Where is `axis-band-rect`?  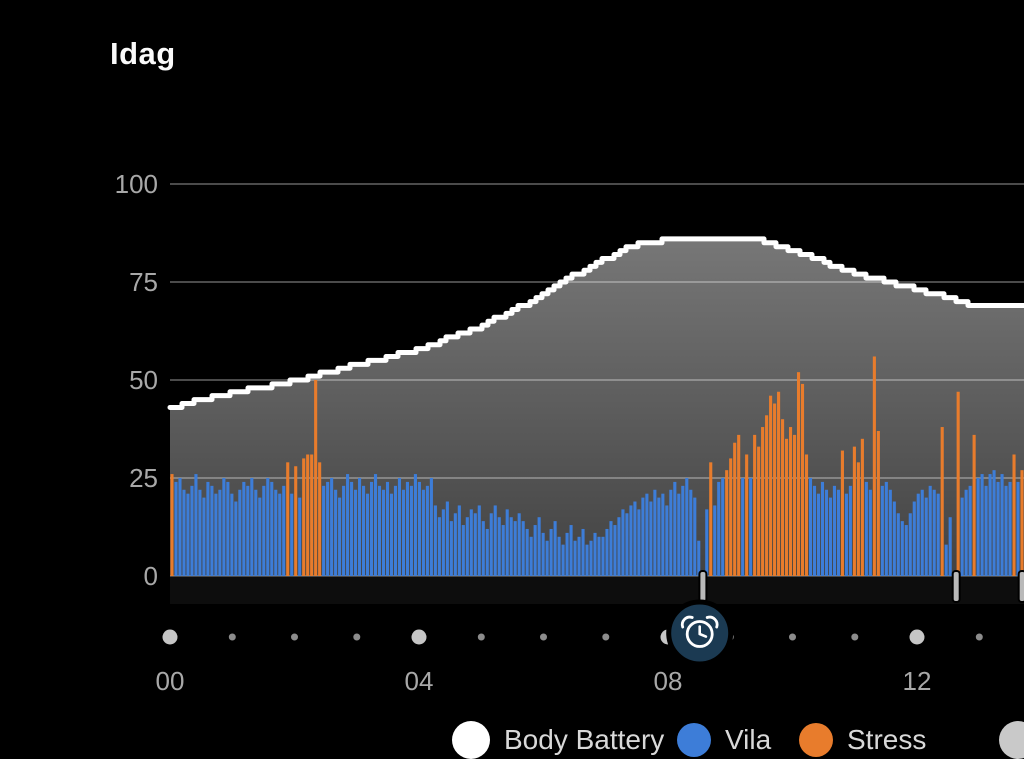 axis-band-rect is located at coordinates (597, 590).